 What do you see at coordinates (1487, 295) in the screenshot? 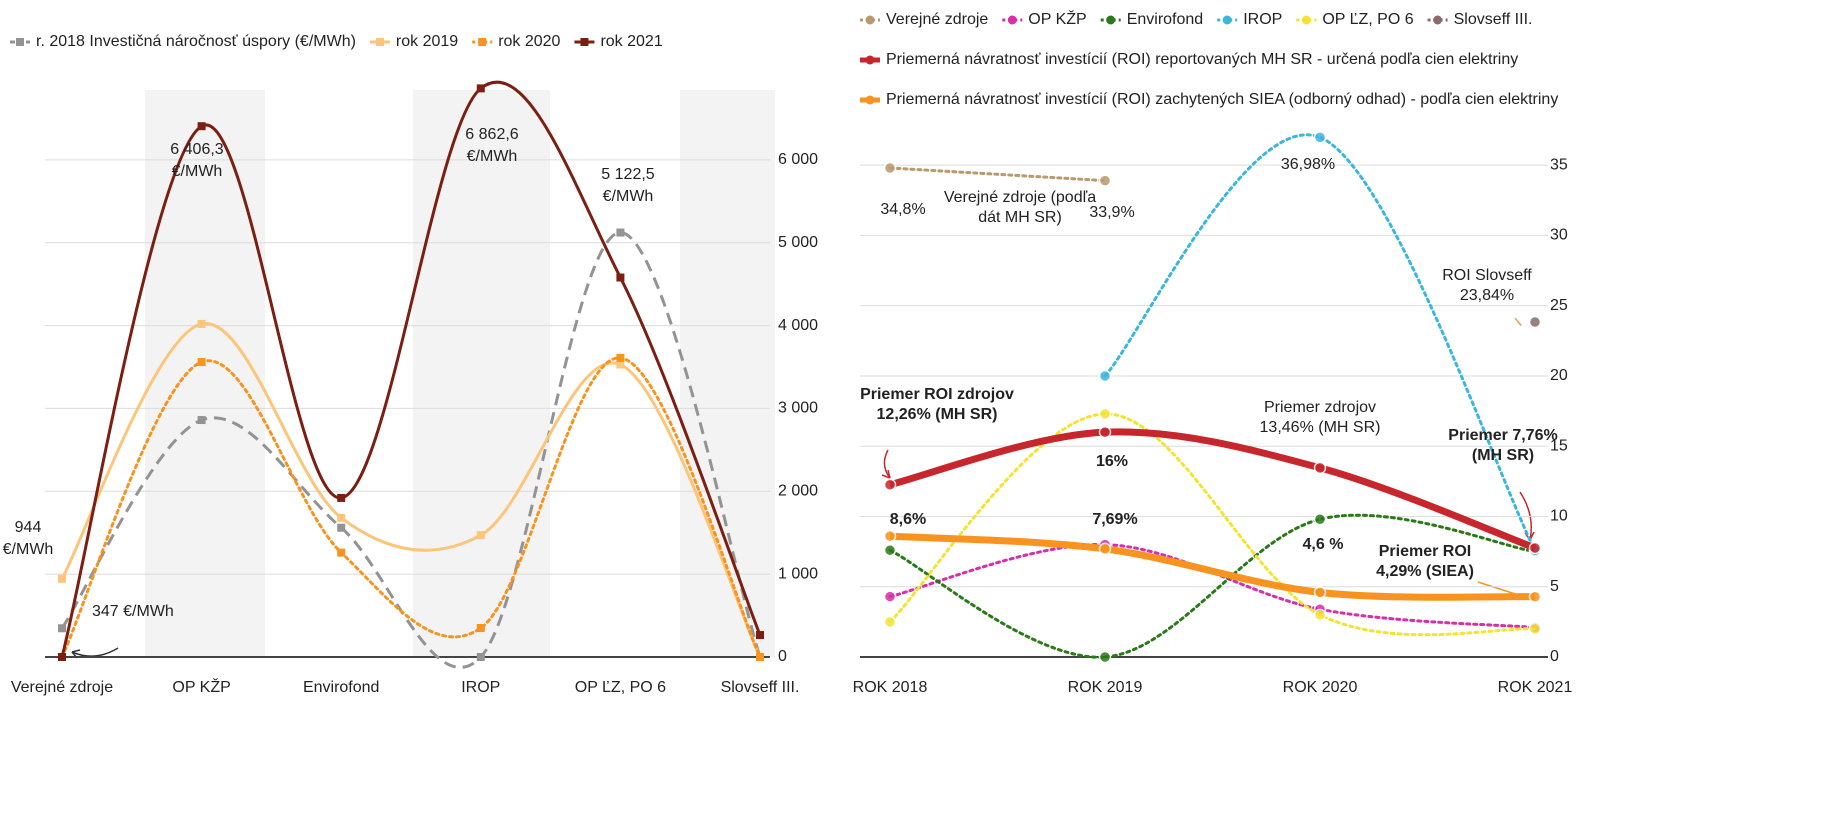
I see `annotation-line: 23,84%` at bounding box center [1487, 295].